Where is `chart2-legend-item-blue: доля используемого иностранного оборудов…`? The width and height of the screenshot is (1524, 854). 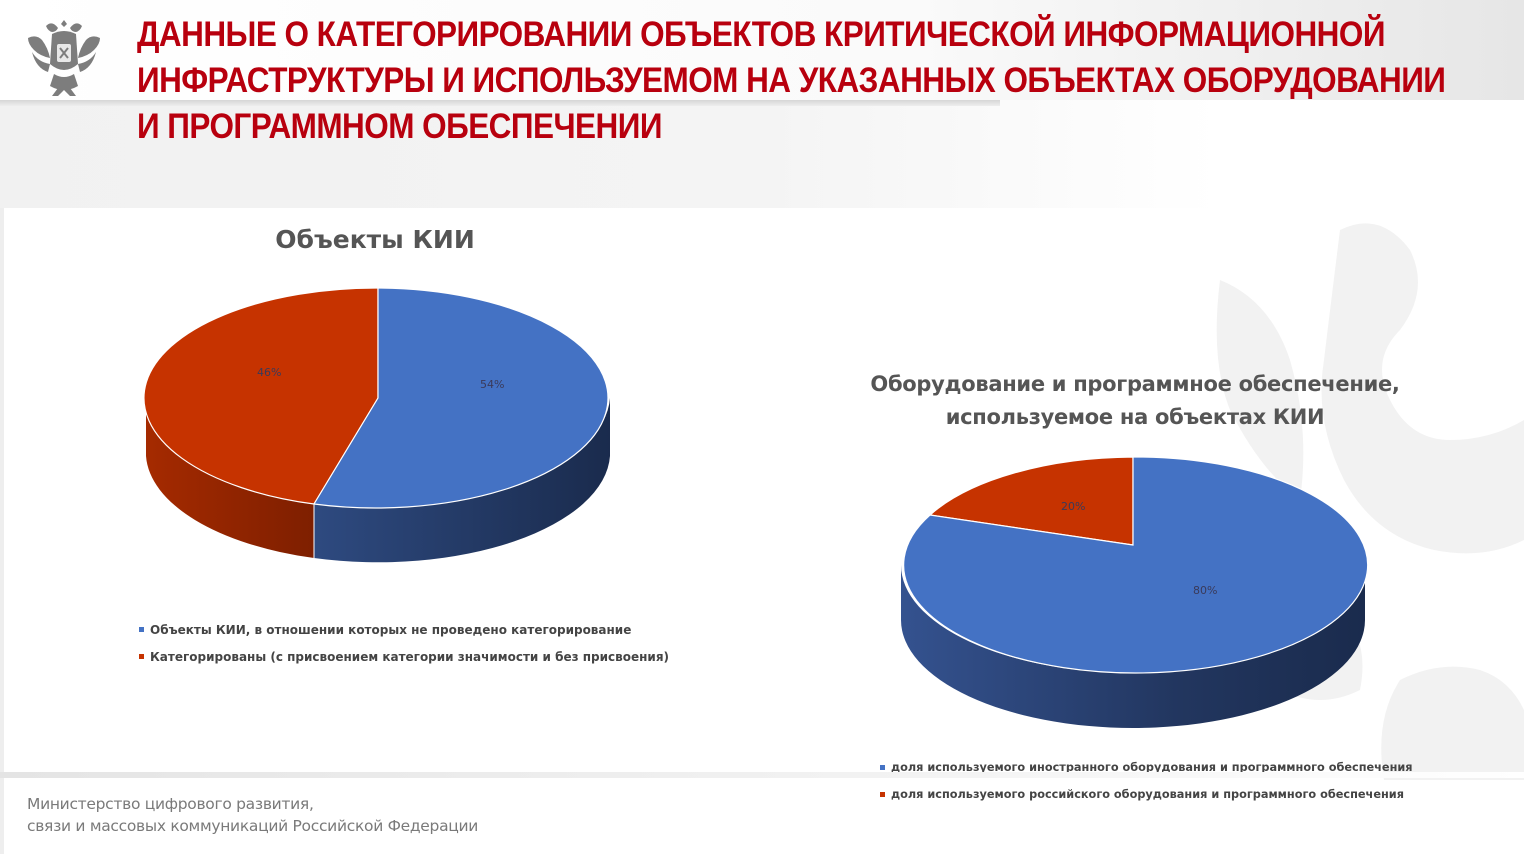 chart2-legend-item-blue: доля используемого иностранного оборудов… is located at coordinates (1146, 767).